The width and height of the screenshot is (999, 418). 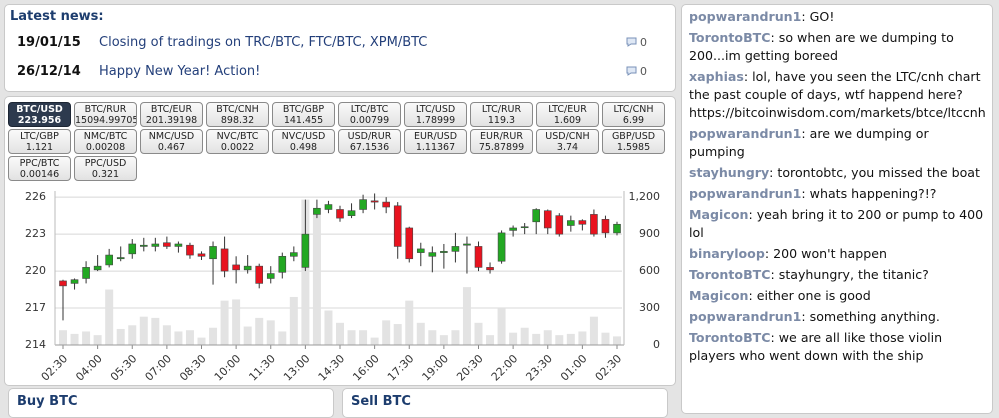 I want to click on ticker-button: BTC/USD 223.956, so click(x=39, y=114).